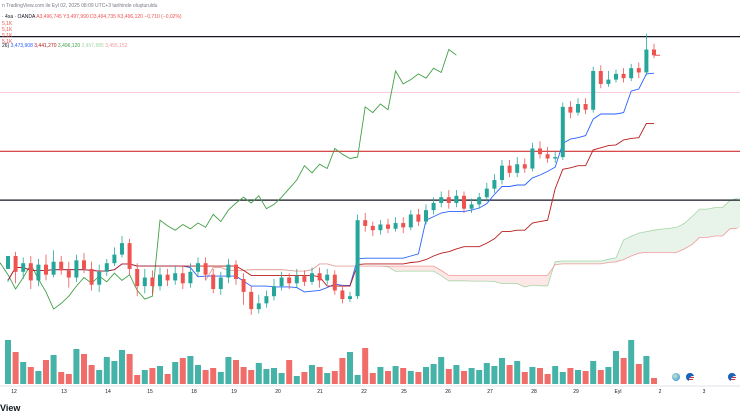 The width and height of the screenshot is (740, 420). I want to click on ohlc-open: A3,496,745, so click(49, 17).